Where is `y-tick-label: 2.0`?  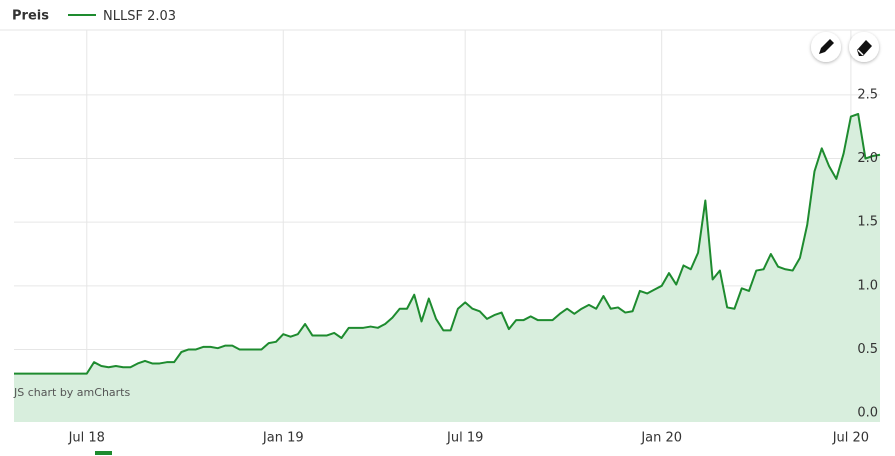
y-tick-label: 2.0 is located at coordinates (867, 158).